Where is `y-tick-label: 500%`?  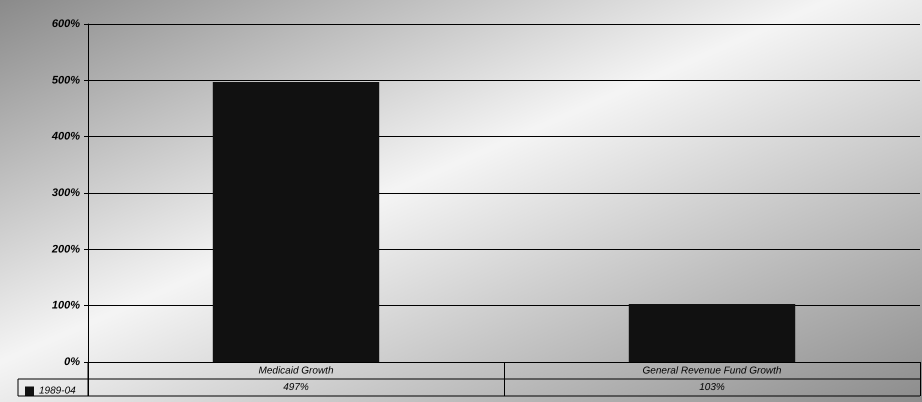
y-tick-label: 500% is located at coordinates (66, 80).